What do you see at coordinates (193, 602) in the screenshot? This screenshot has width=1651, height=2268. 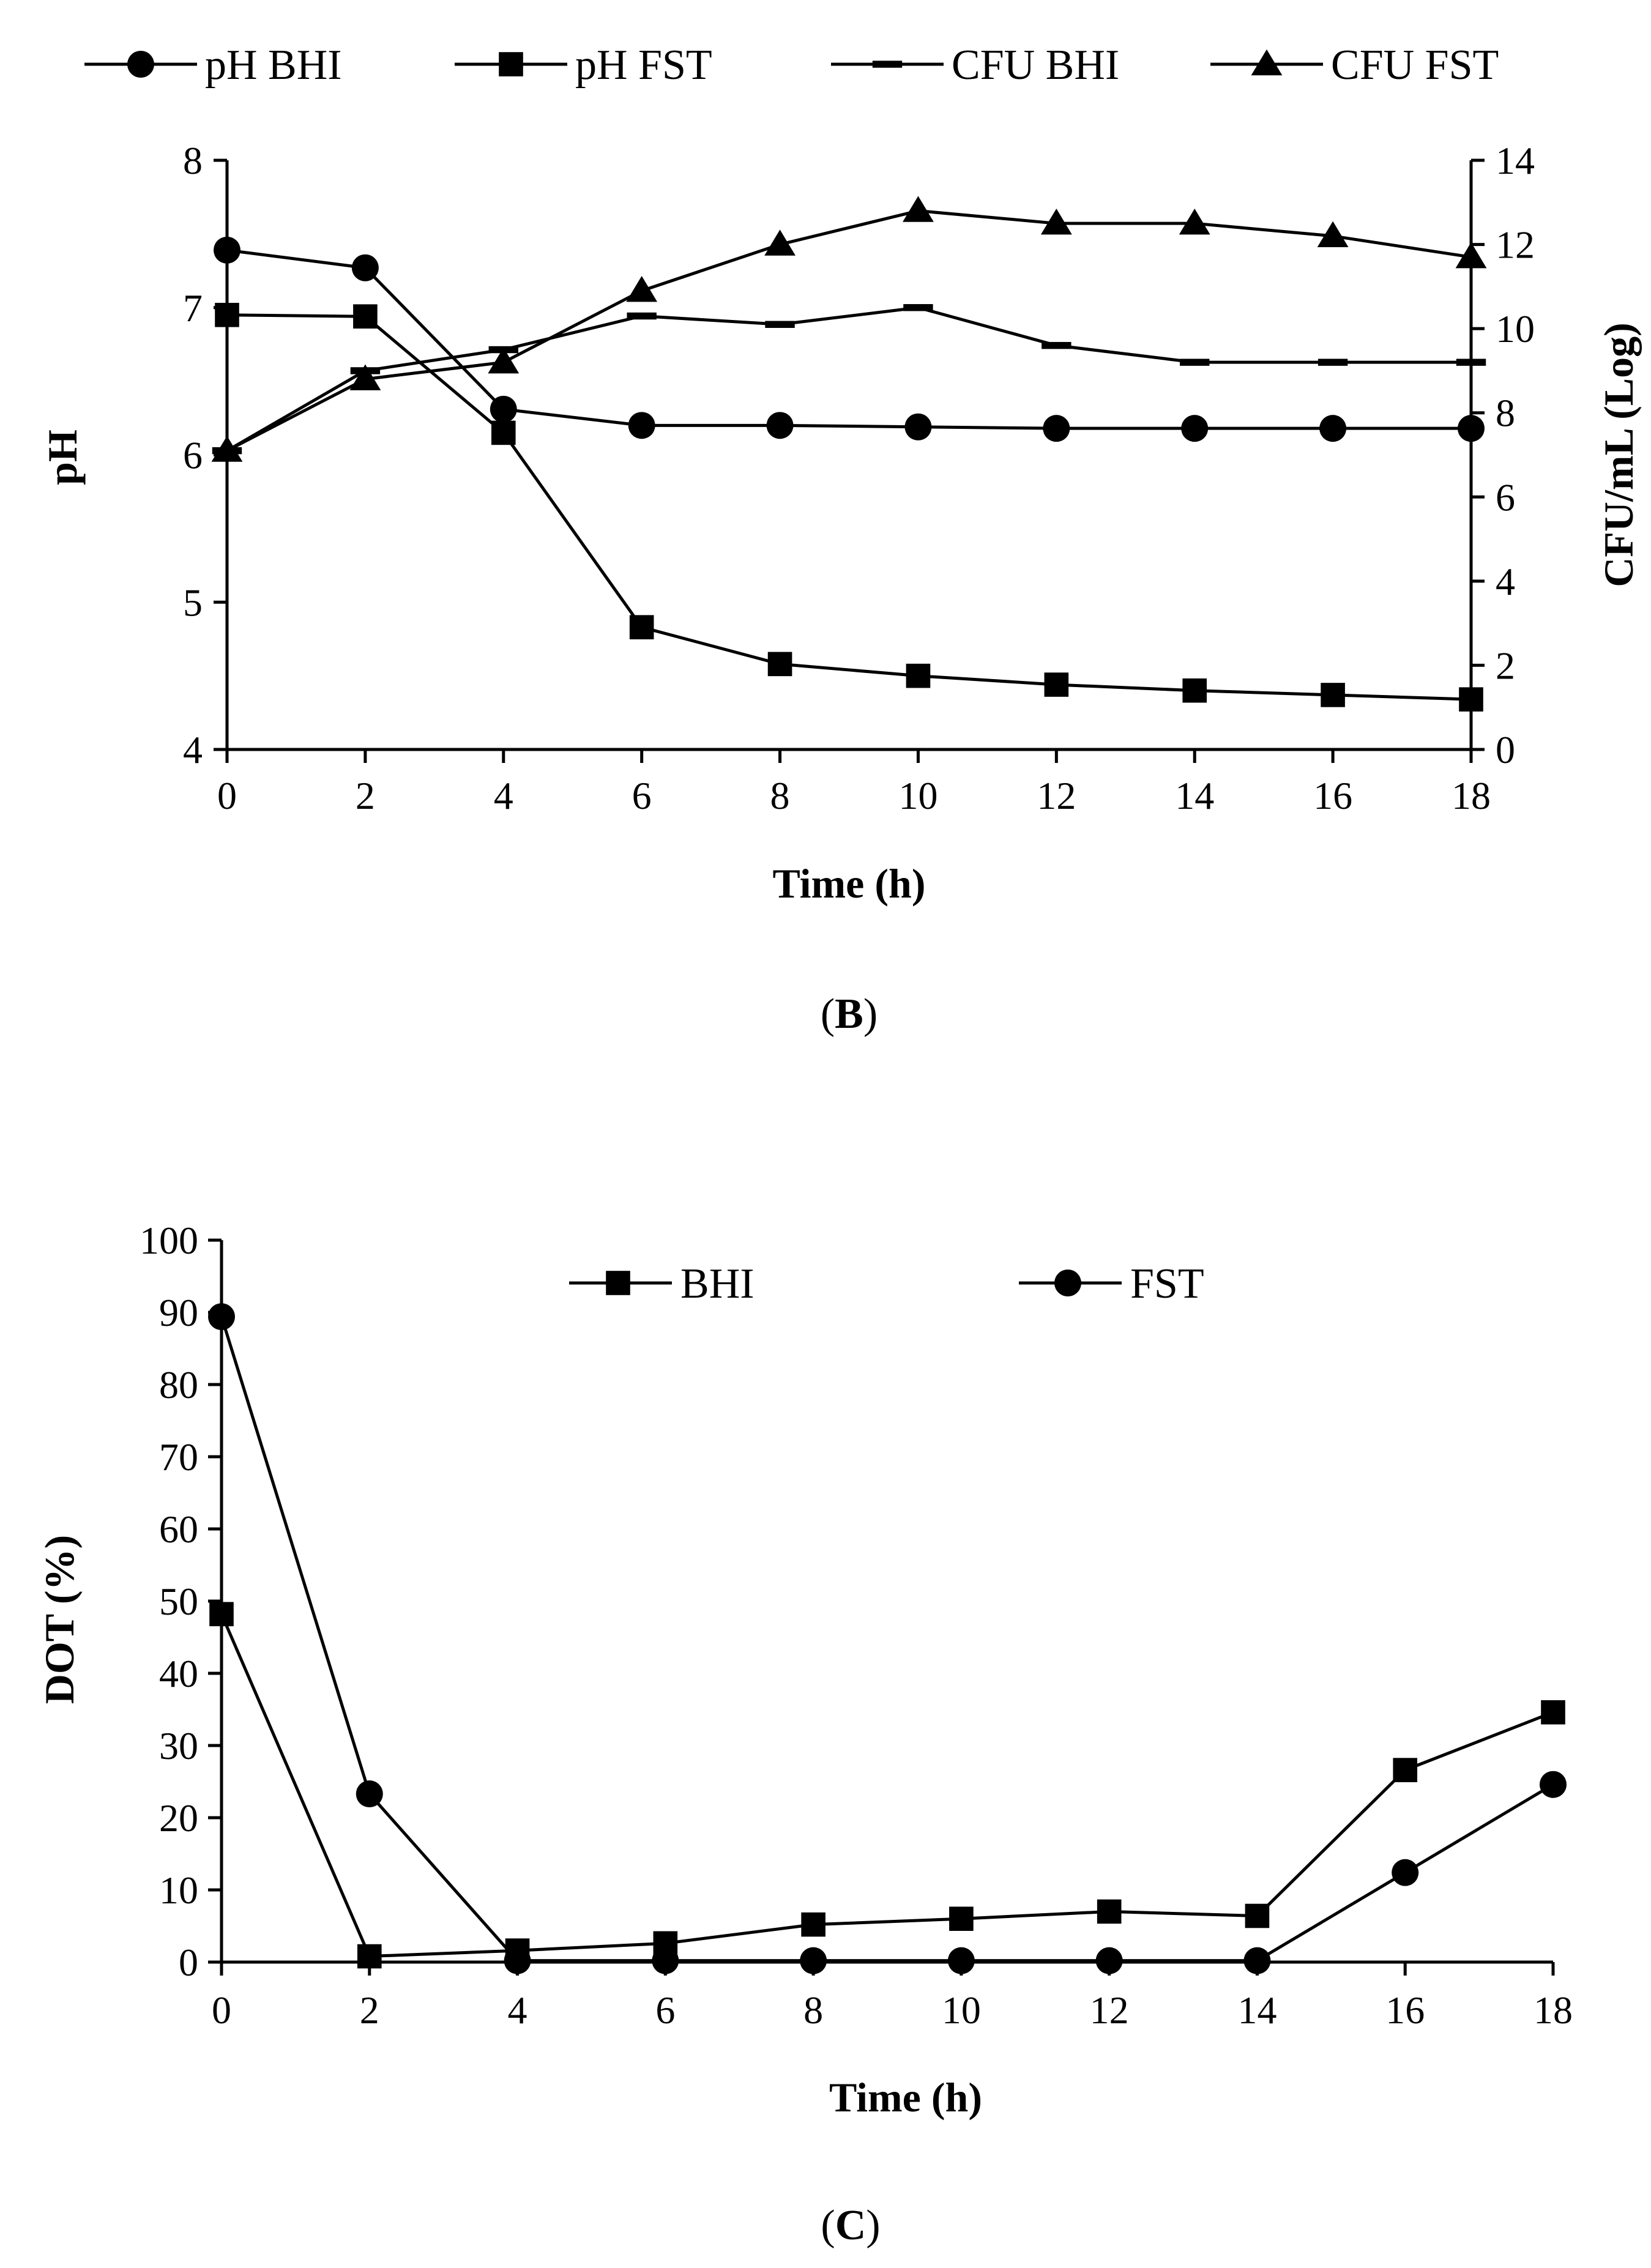 I see `y-tick-label: 5` at bounding box center [193, 602].